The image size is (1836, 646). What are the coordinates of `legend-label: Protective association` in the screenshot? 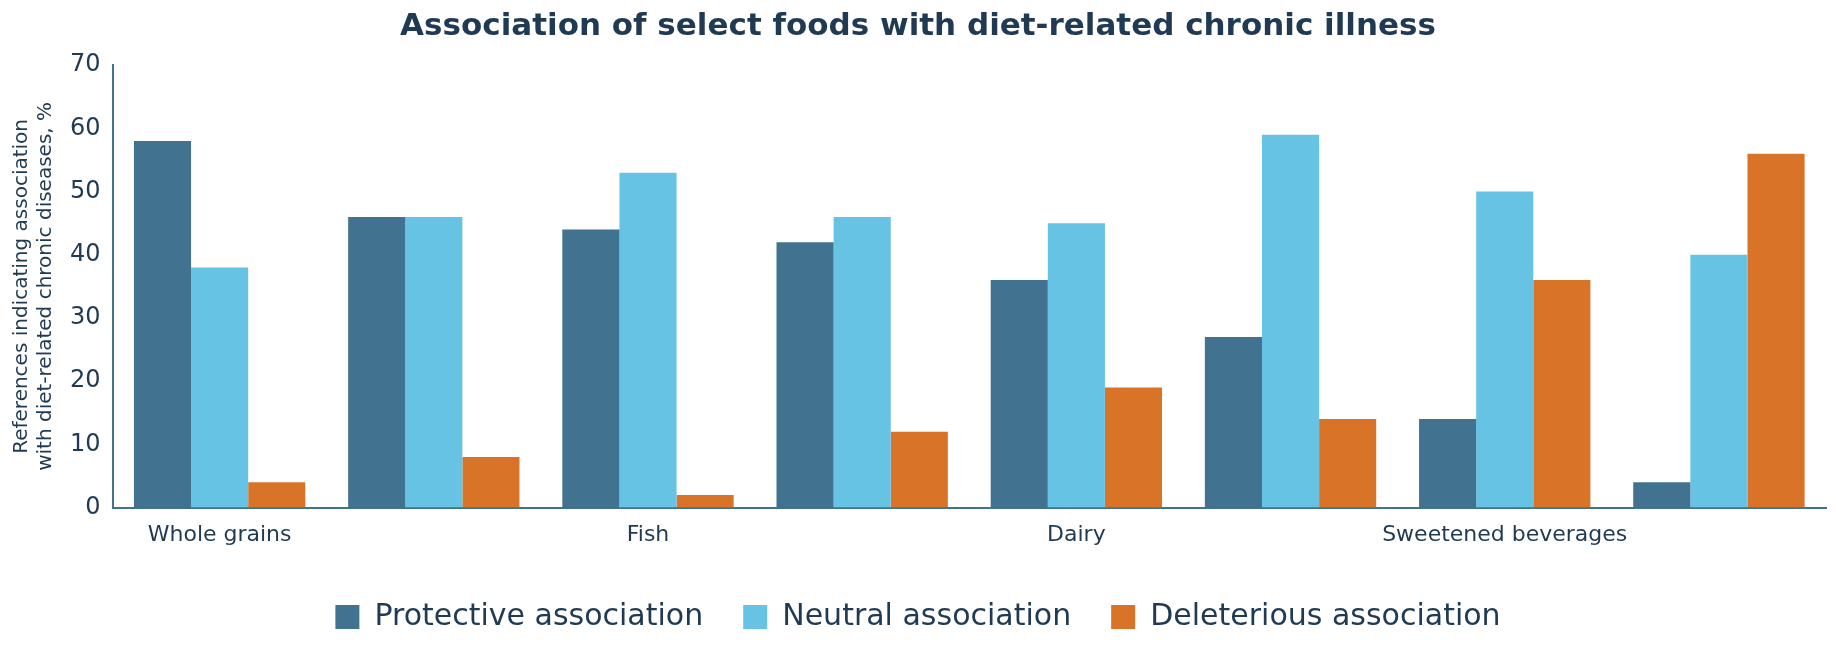 It's located at (539, 614).